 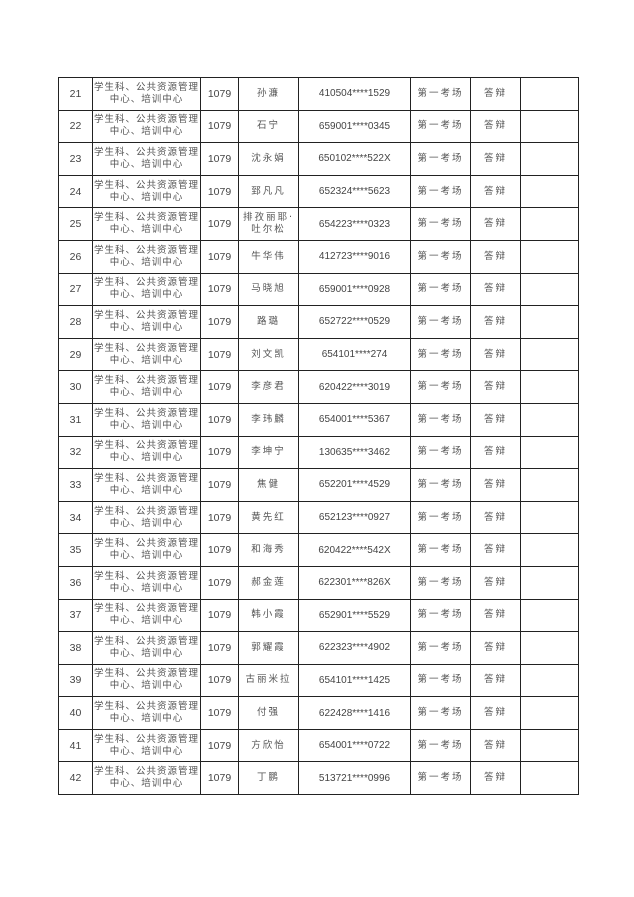 I want to click on candidate-name-cell: 刘文凯, so click(x=268, y=354).